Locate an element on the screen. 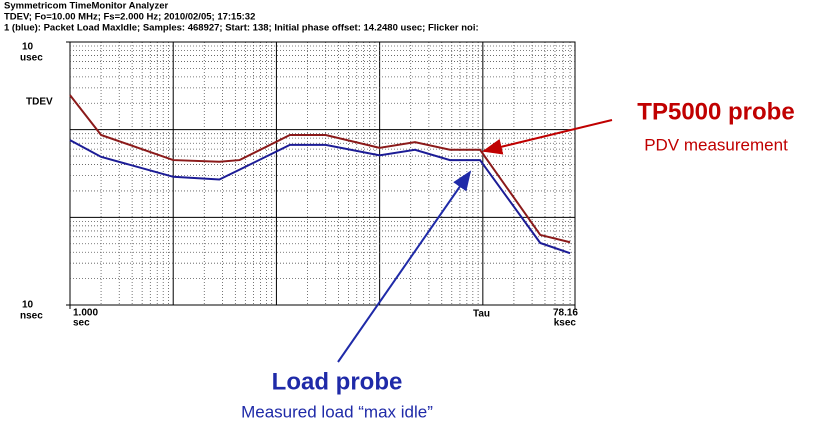  y-tick-unit: usec is located at coordinates (31, 58).